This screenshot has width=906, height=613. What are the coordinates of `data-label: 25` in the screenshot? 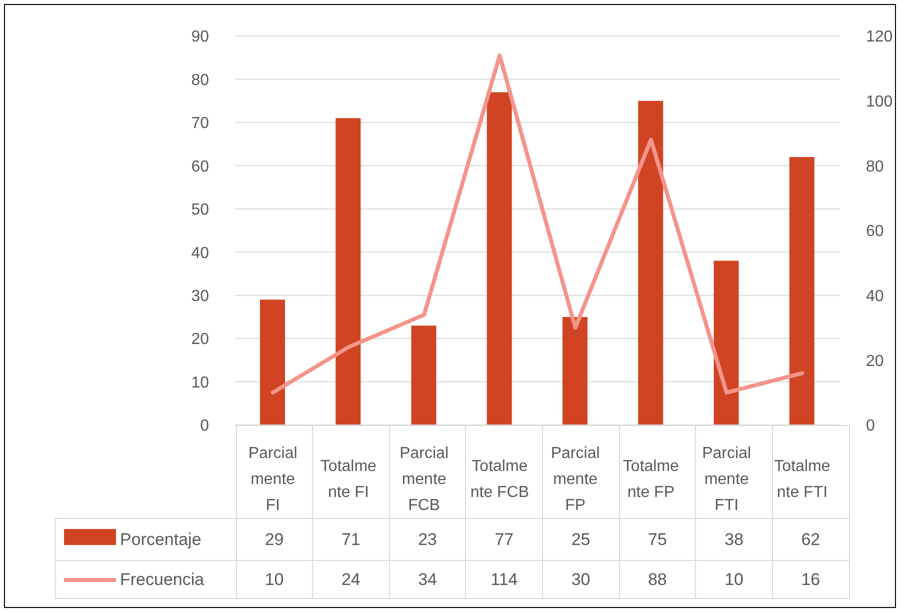 It's located at (581, 539).